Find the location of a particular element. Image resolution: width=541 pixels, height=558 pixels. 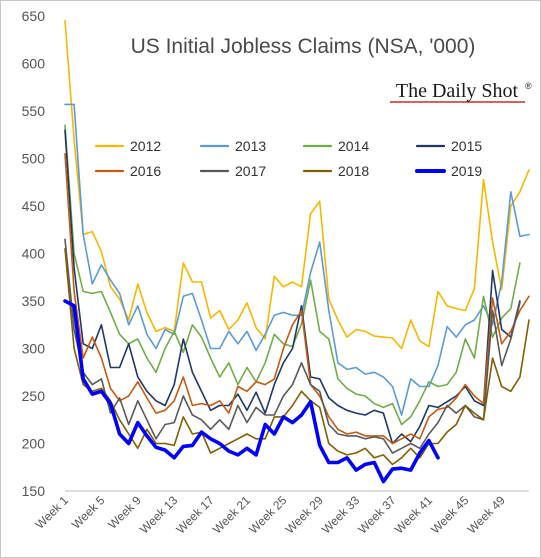

x-tick-label: Week 5 is located at coordinates (88, 512).